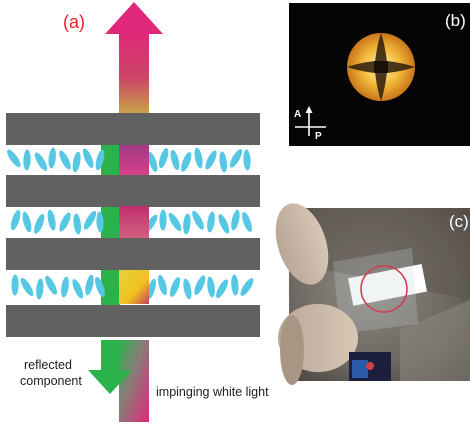 This screenshot has width=470, height=427. I want to click on reflected-label-line1: reflected, so click(48, 365).